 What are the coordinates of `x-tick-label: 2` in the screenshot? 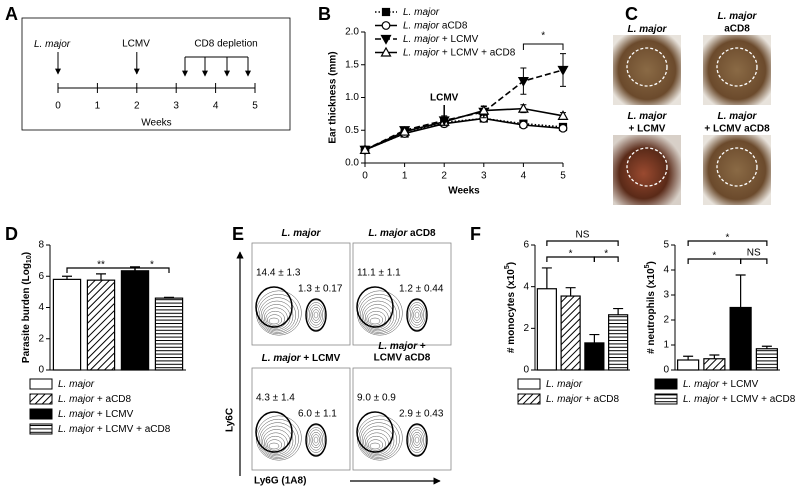 It's located at (444, 176).